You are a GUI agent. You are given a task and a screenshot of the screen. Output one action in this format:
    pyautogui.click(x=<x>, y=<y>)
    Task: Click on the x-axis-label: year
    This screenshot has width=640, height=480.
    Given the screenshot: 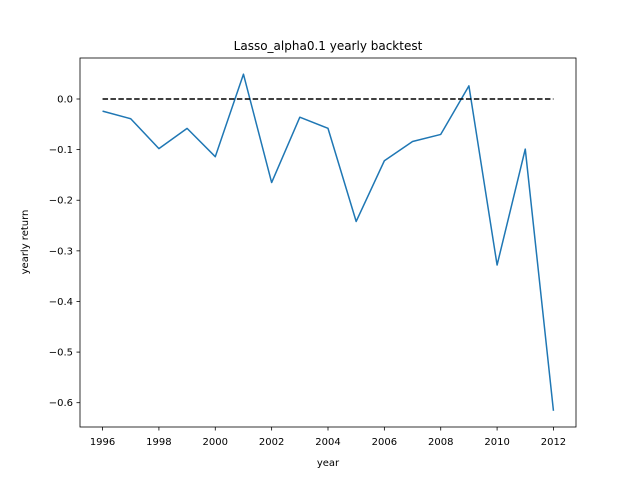 What is the action you would take?
    pyautogui.click(x=328, y=463)
    